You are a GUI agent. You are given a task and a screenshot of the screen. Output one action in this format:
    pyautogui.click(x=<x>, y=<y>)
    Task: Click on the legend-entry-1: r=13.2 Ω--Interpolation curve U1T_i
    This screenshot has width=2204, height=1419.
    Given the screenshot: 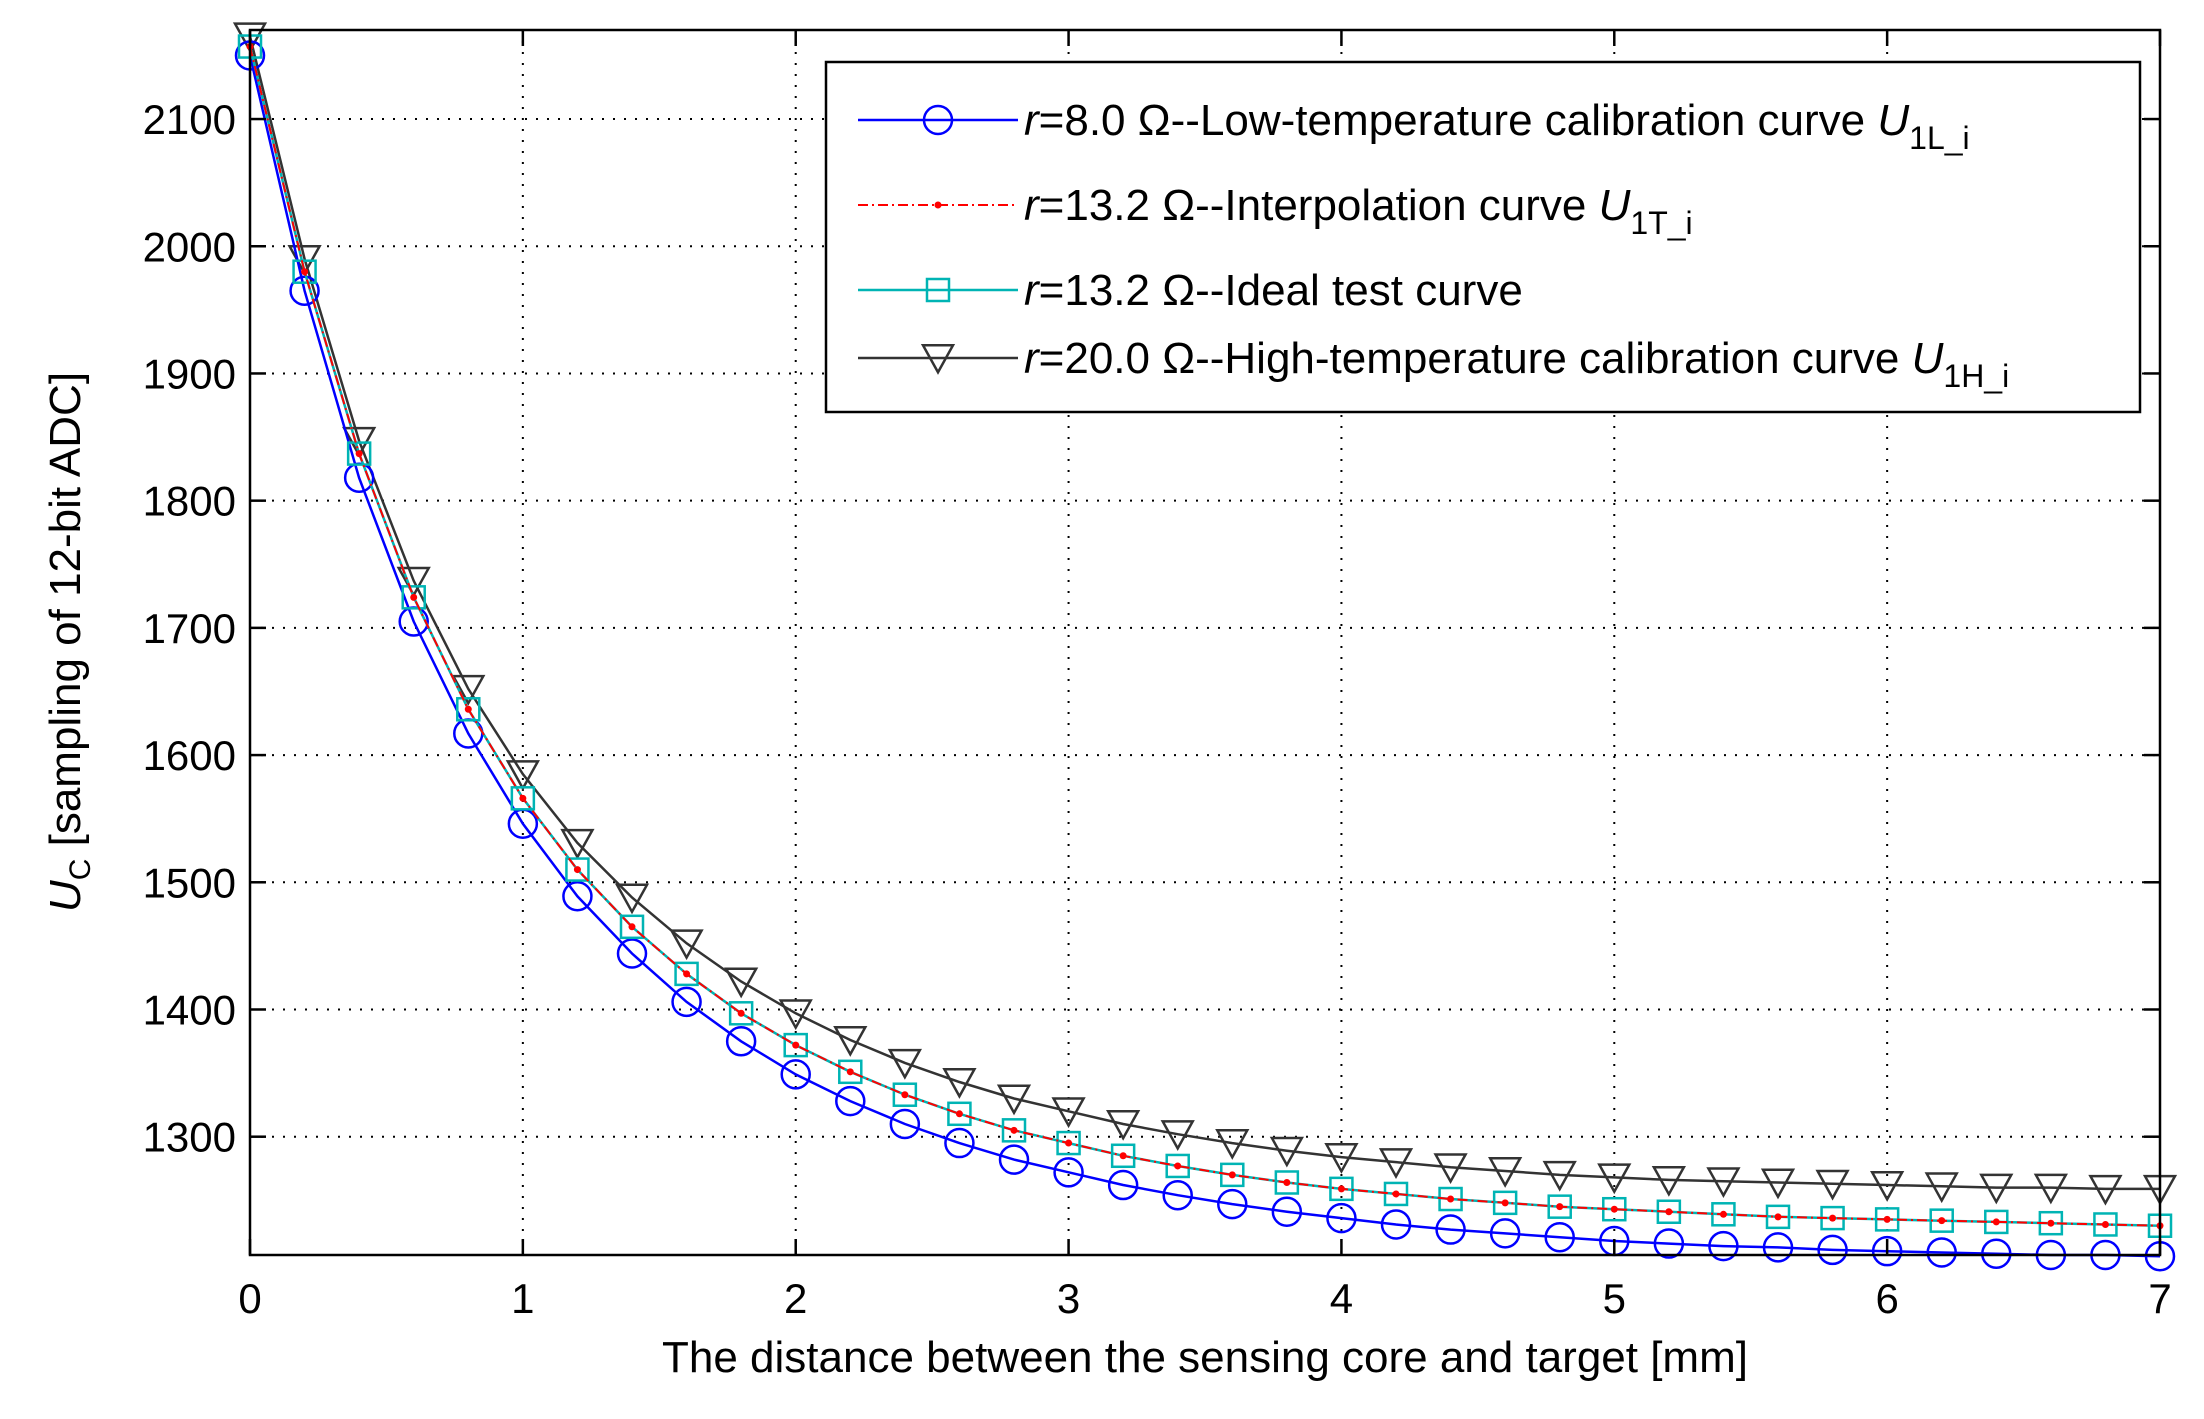 What is the action you would take?
    pyautogui.click(x=1275, y=211)
    